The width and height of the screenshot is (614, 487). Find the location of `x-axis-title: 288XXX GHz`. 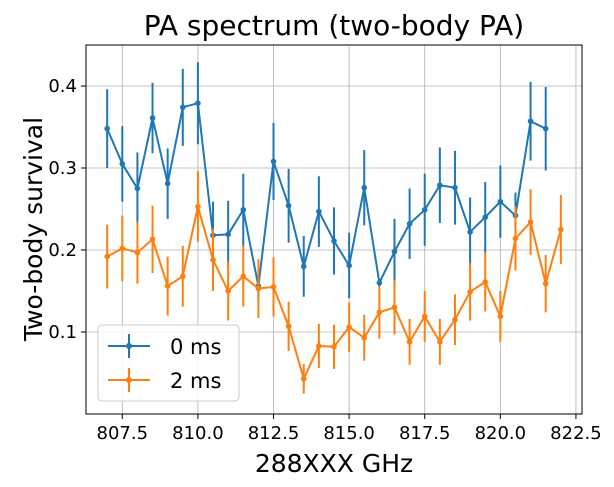

x-axis-title: 288XXX GHz is located at coordinates (334, 463).